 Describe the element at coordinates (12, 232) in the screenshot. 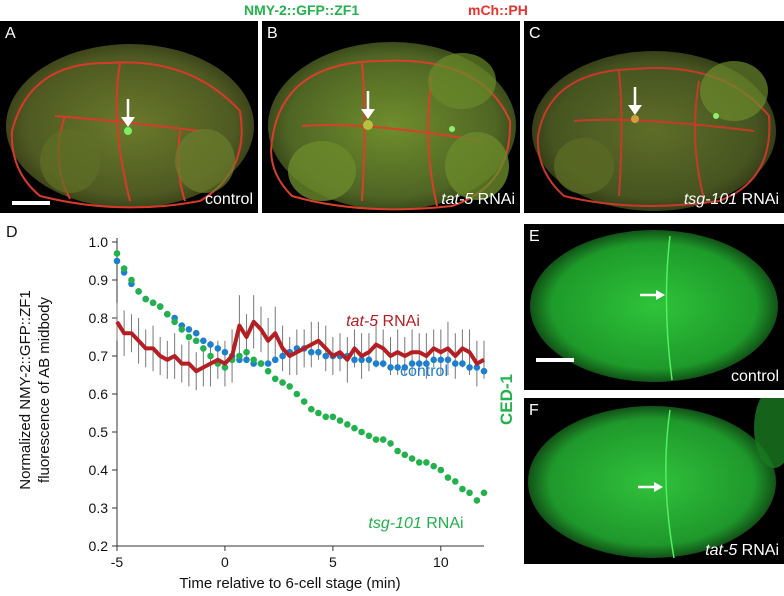

I see `panel-letter-d: D` at that location.